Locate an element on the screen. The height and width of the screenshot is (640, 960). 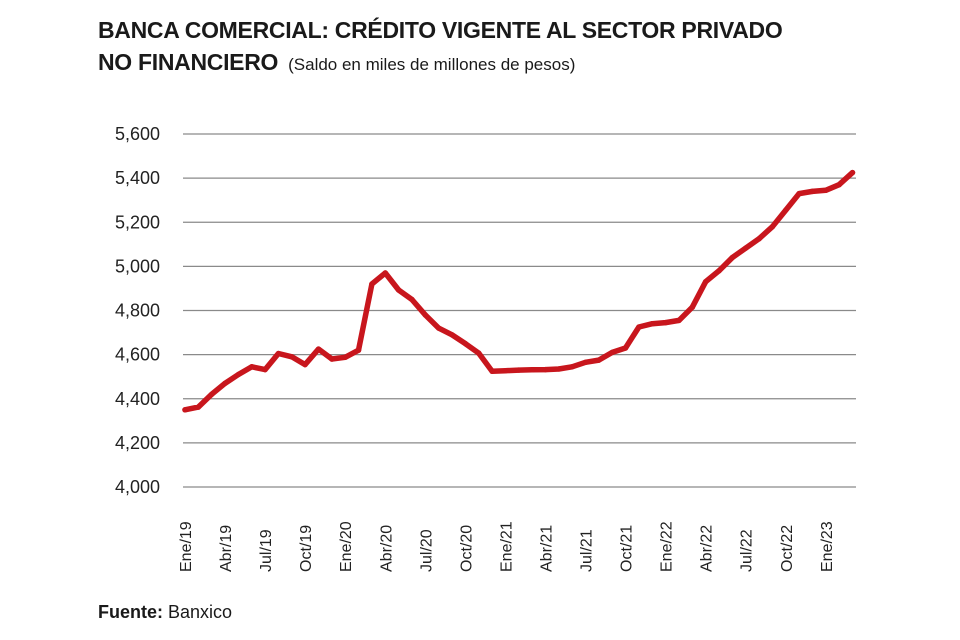
x-tick-label: Ene/21 is located at coordinates (506, 546).